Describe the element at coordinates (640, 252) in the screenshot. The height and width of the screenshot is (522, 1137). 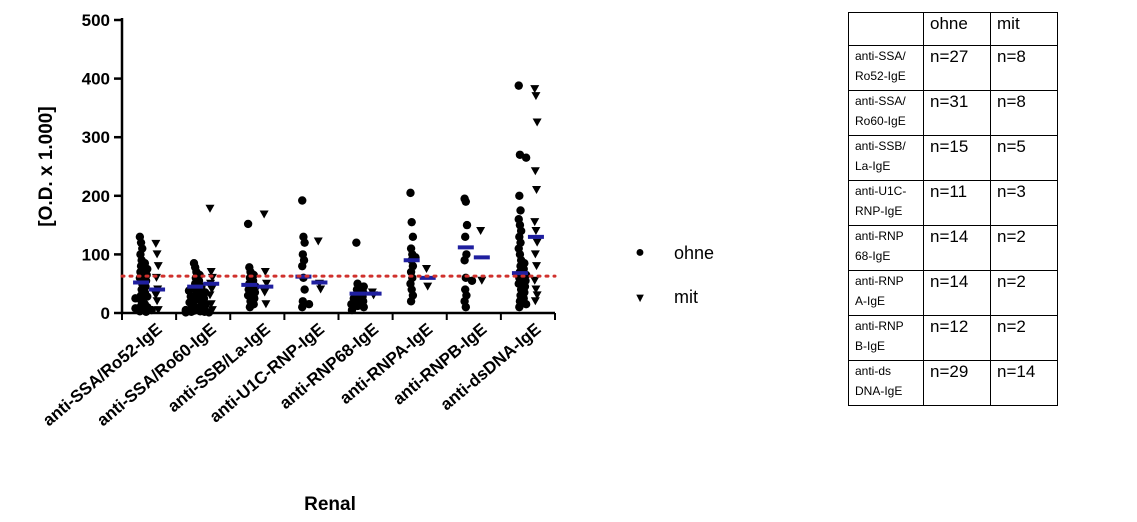
I see `circle-marker-icon: ●` at that location.